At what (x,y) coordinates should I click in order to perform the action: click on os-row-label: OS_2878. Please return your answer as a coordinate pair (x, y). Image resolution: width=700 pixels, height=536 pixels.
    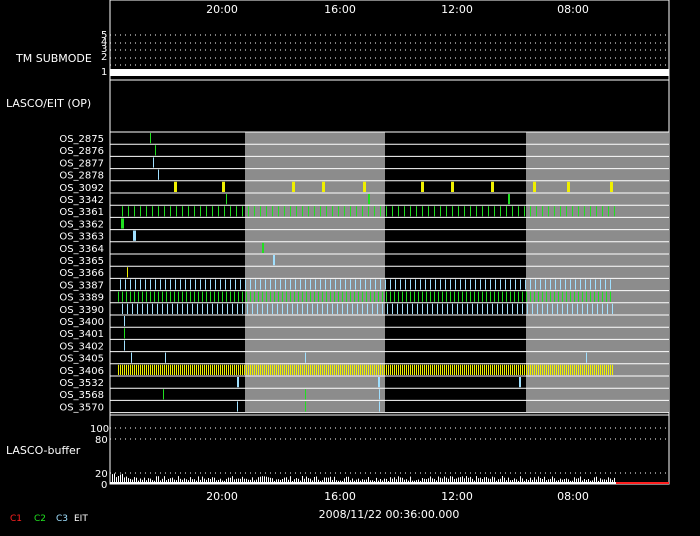
    Looking at the image, I should click on (81, 176).